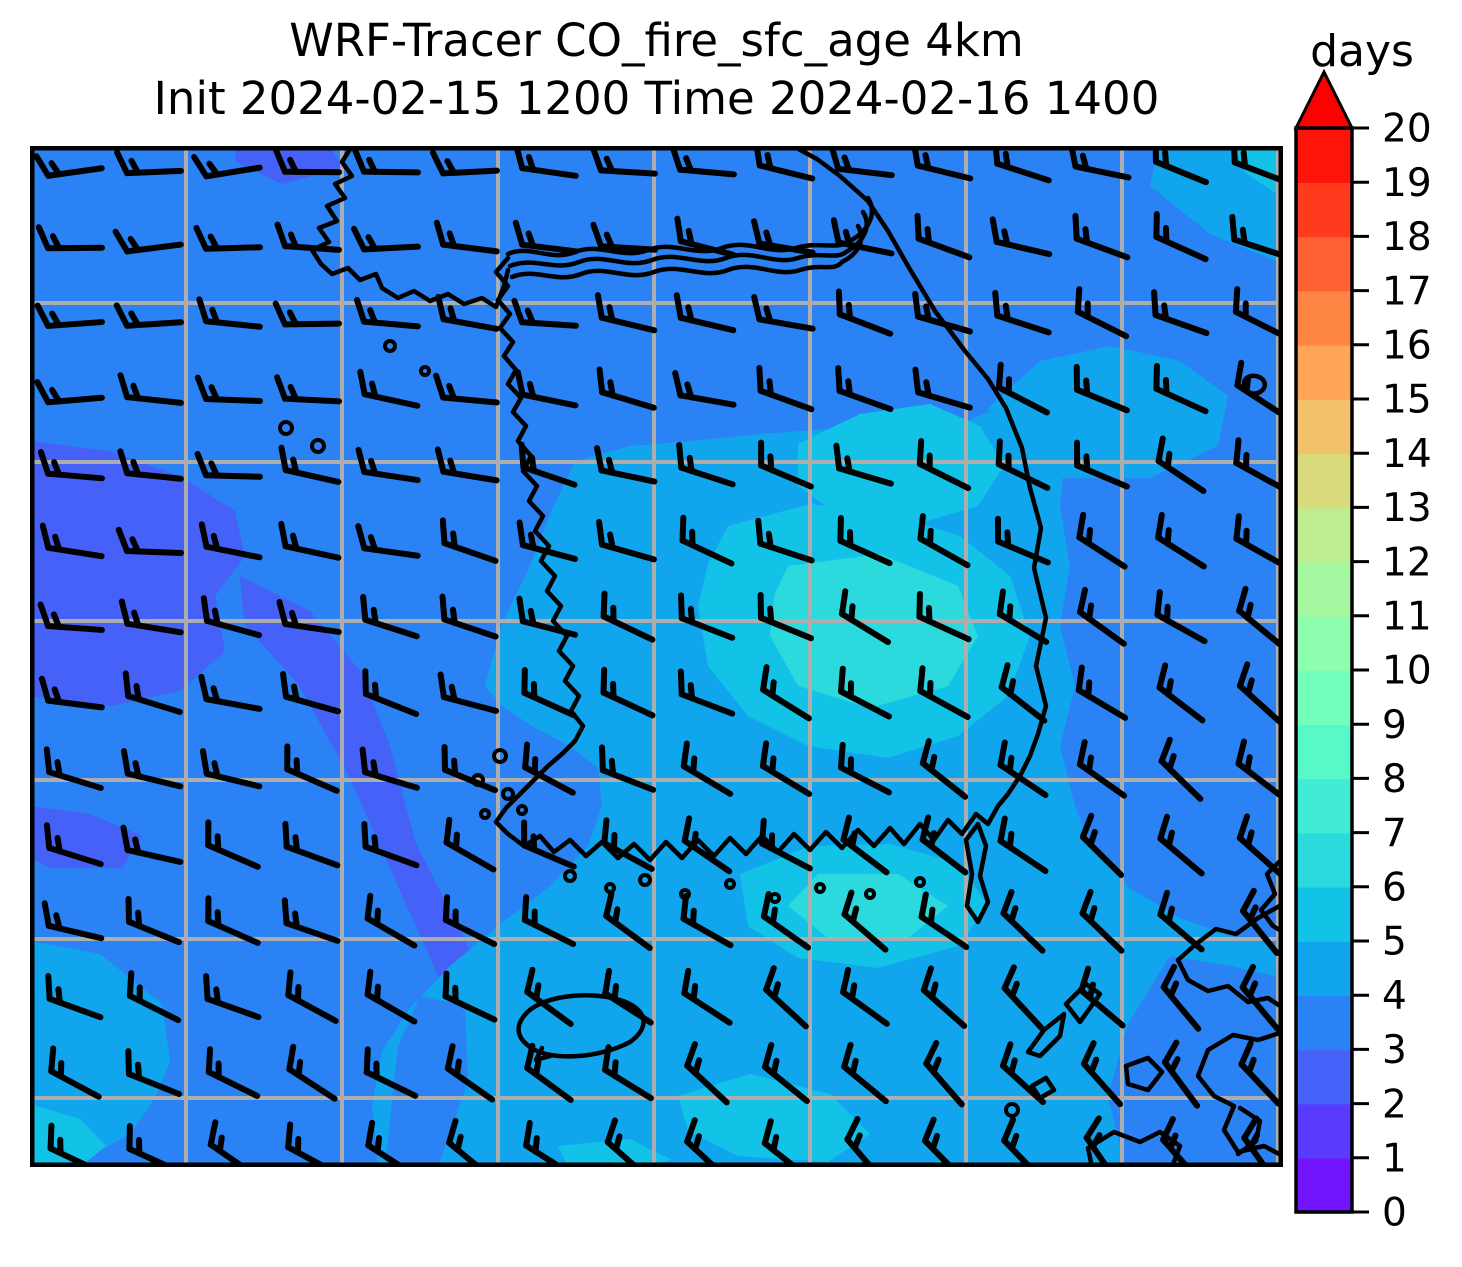 This screenshot has height=1267, width=1462. What do you see at coordinates (1394, 996) in the screenshot?
I see `colorbar-tick-label: 4` at bounding box center [1394, 996].